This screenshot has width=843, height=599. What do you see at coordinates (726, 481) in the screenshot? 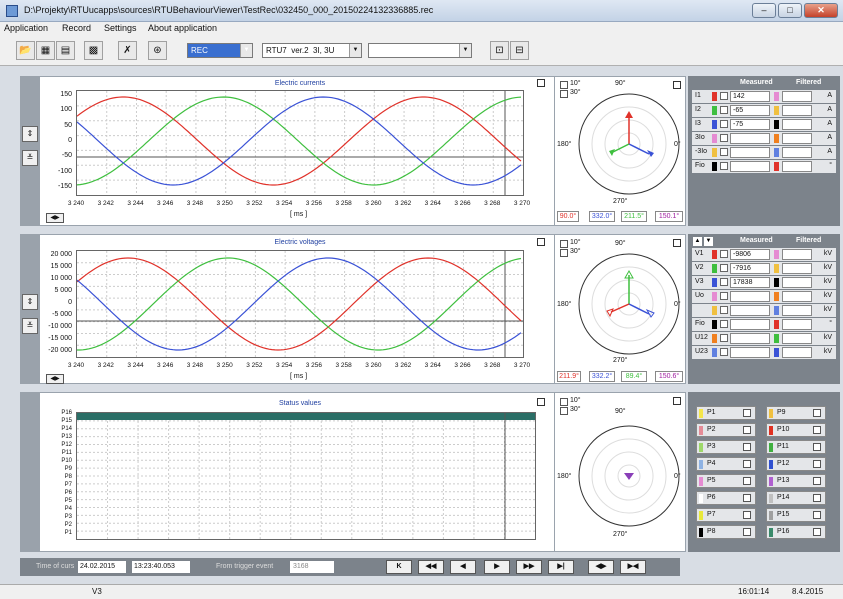
I see `status-item-p5: P5` at bounding box center [726, 481].